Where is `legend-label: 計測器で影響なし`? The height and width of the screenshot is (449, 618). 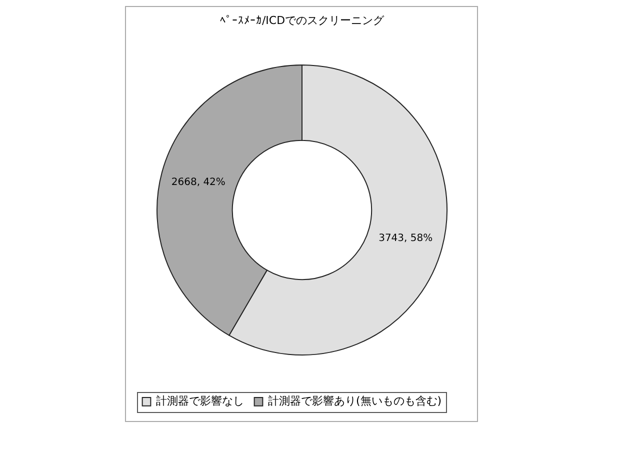
legend-label: 計測器で影響なし is located at coordinates (200, 401).